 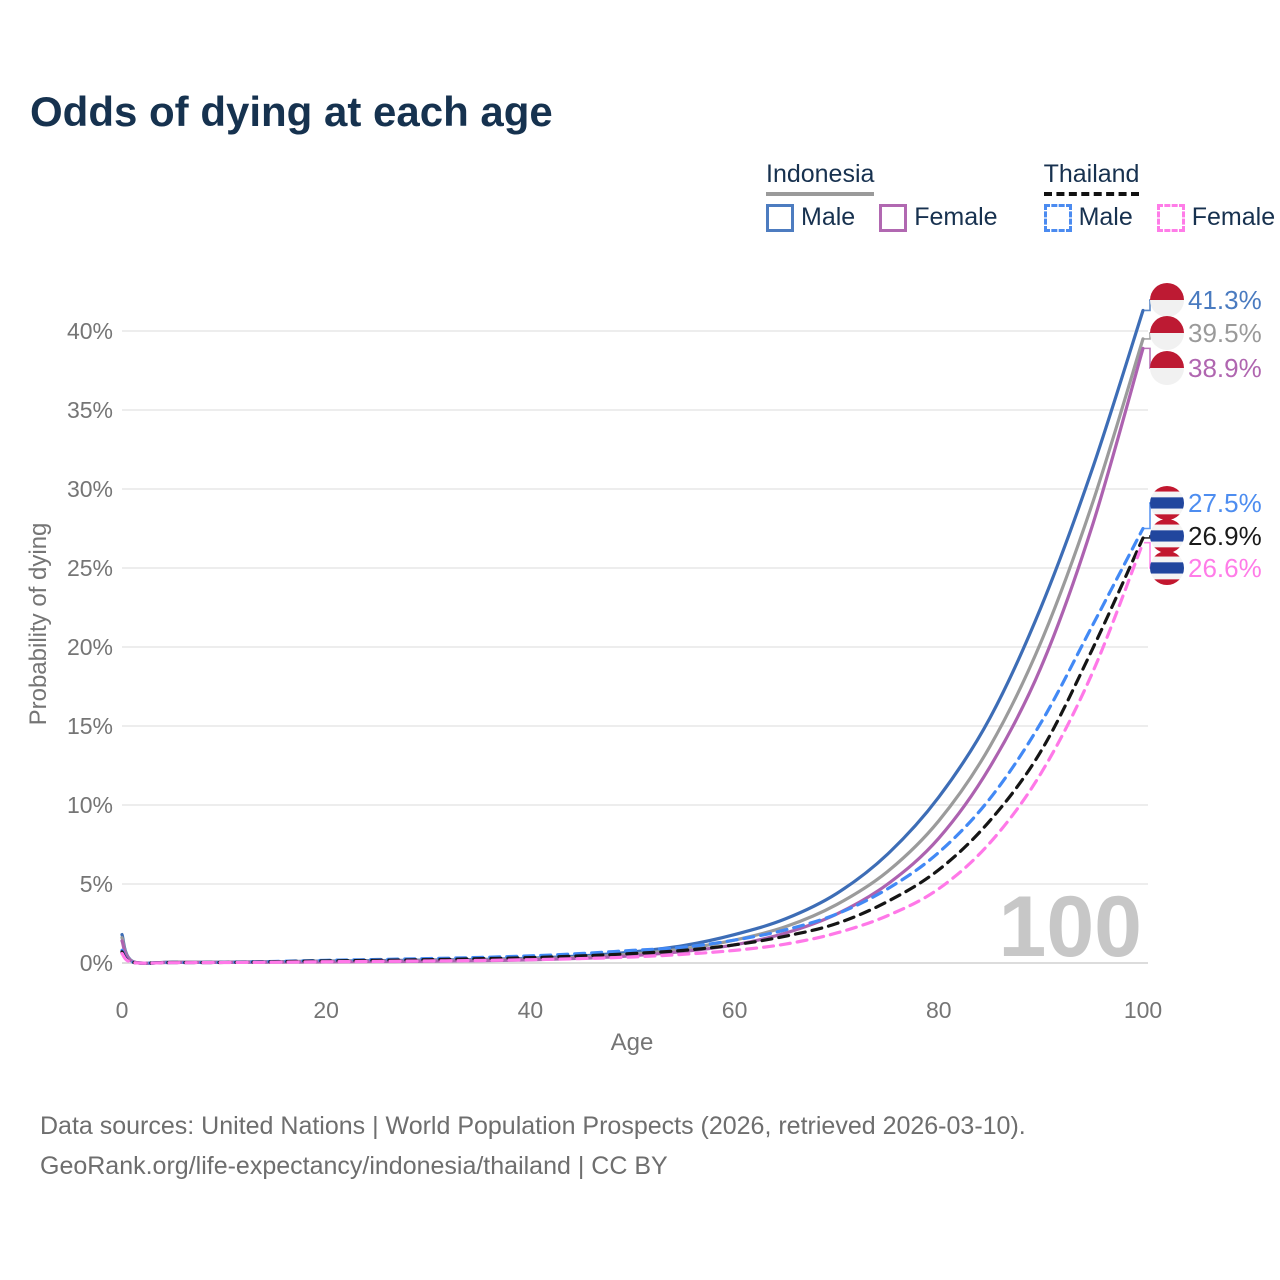 I want to click on y-tick-label: 25%, so click(x=90, y=568).